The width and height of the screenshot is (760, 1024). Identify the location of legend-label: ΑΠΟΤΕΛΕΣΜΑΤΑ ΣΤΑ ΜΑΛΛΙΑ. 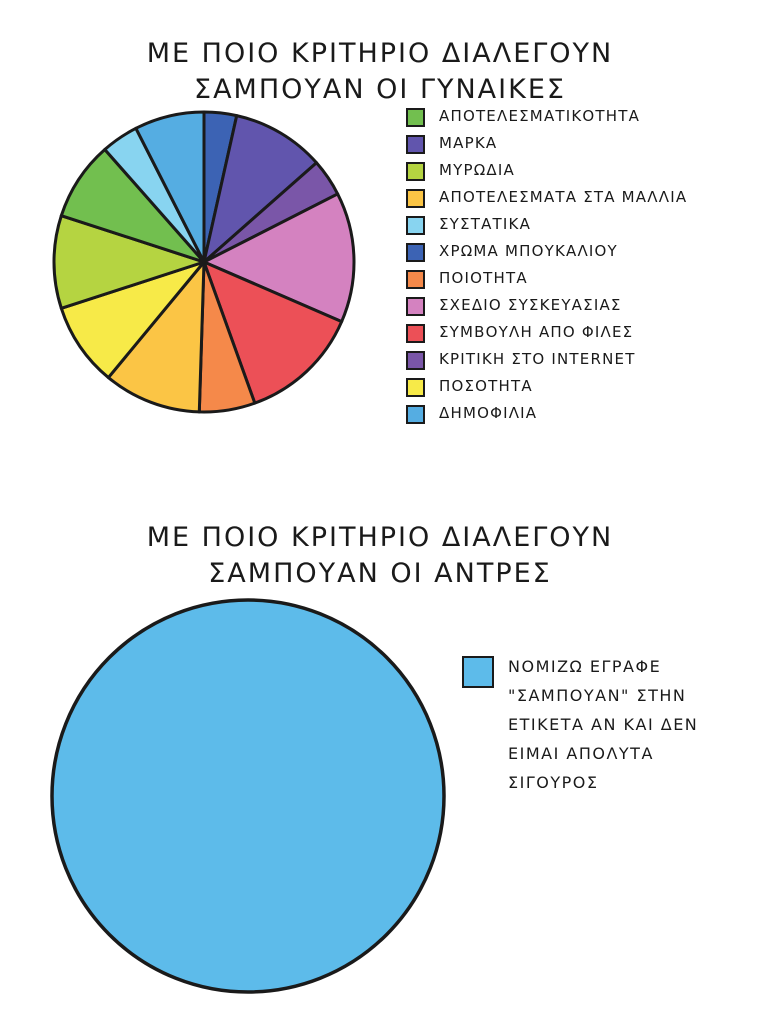
(563, 197).